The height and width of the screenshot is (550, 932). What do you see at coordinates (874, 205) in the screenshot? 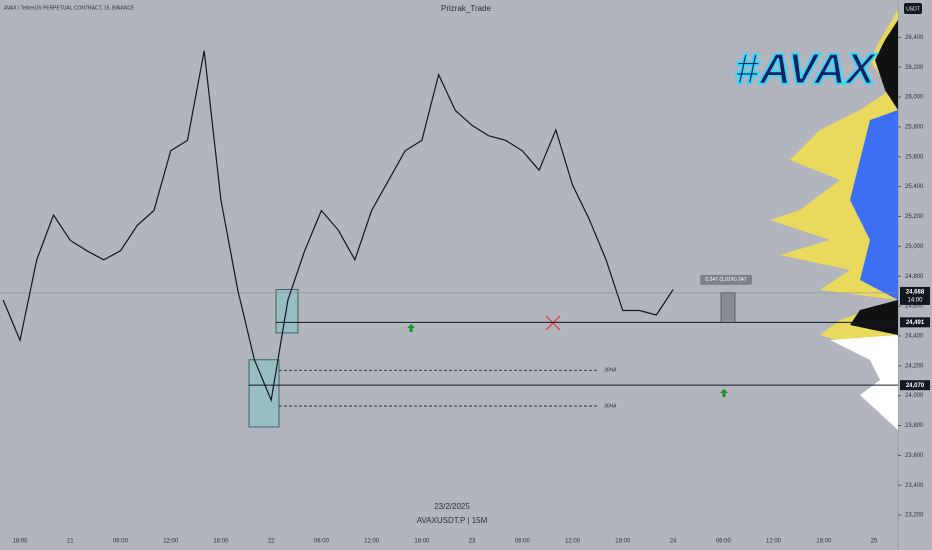
I see `volume-profile-value-area` at bounding box center [874, 205].